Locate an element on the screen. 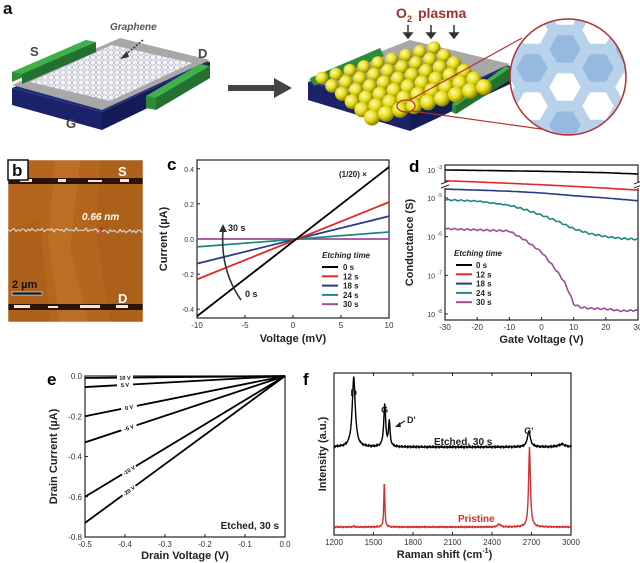 The height and width of the screenshot is (563, 640). y-axis-label: Intensity (a.u.) is located at coordinates (323, 453).